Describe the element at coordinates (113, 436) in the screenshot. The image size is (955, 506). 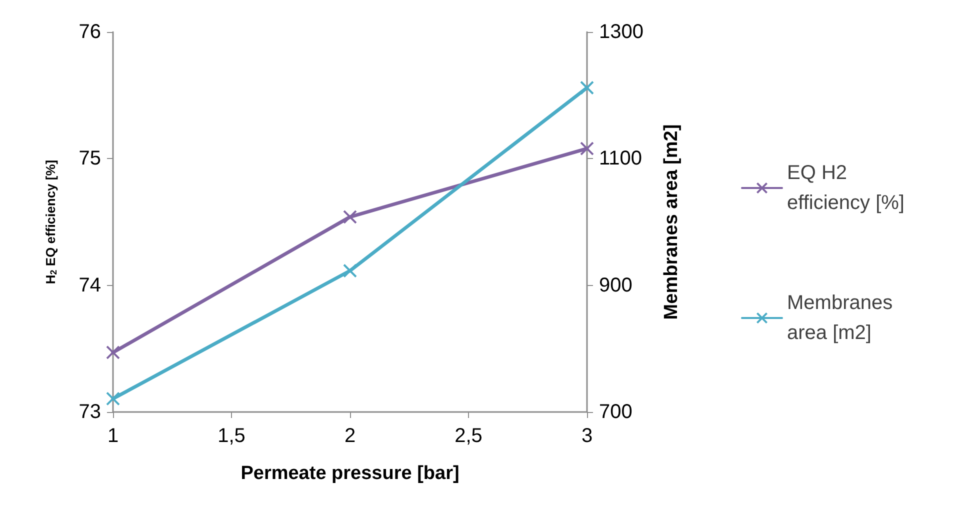
I see `x-tick-label: 1` at that location.